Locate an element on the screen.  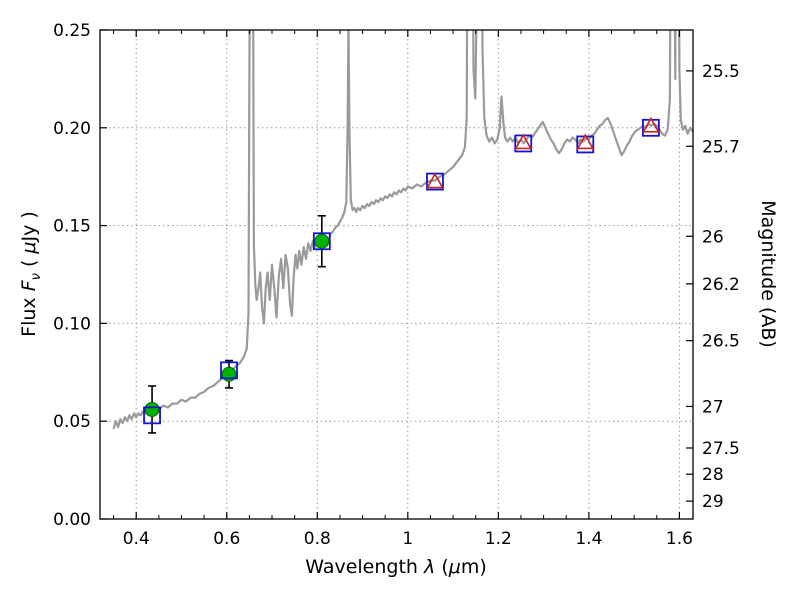
y-right-tick-label: 29 is located at coordinates (713, 502).